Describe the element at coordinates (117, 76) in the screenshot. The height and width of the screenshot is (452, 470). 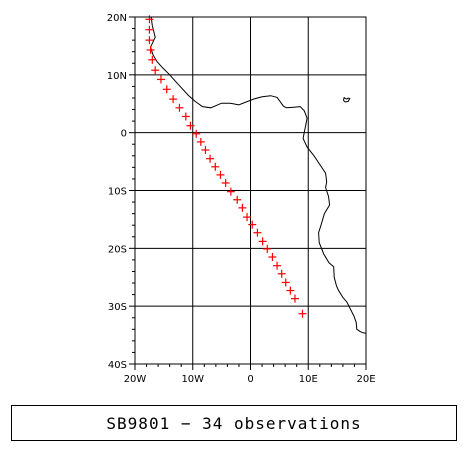
I see `lat-label: 10N` at that location.